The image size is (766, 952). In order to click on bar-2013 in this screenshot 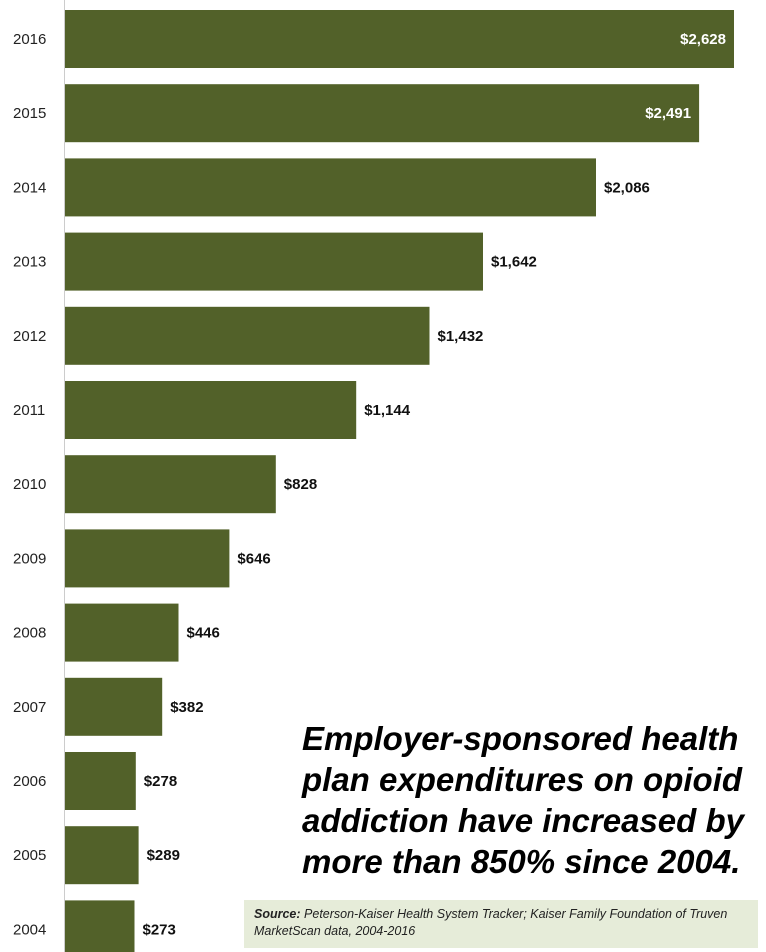, I will do `click(274, 261)`.